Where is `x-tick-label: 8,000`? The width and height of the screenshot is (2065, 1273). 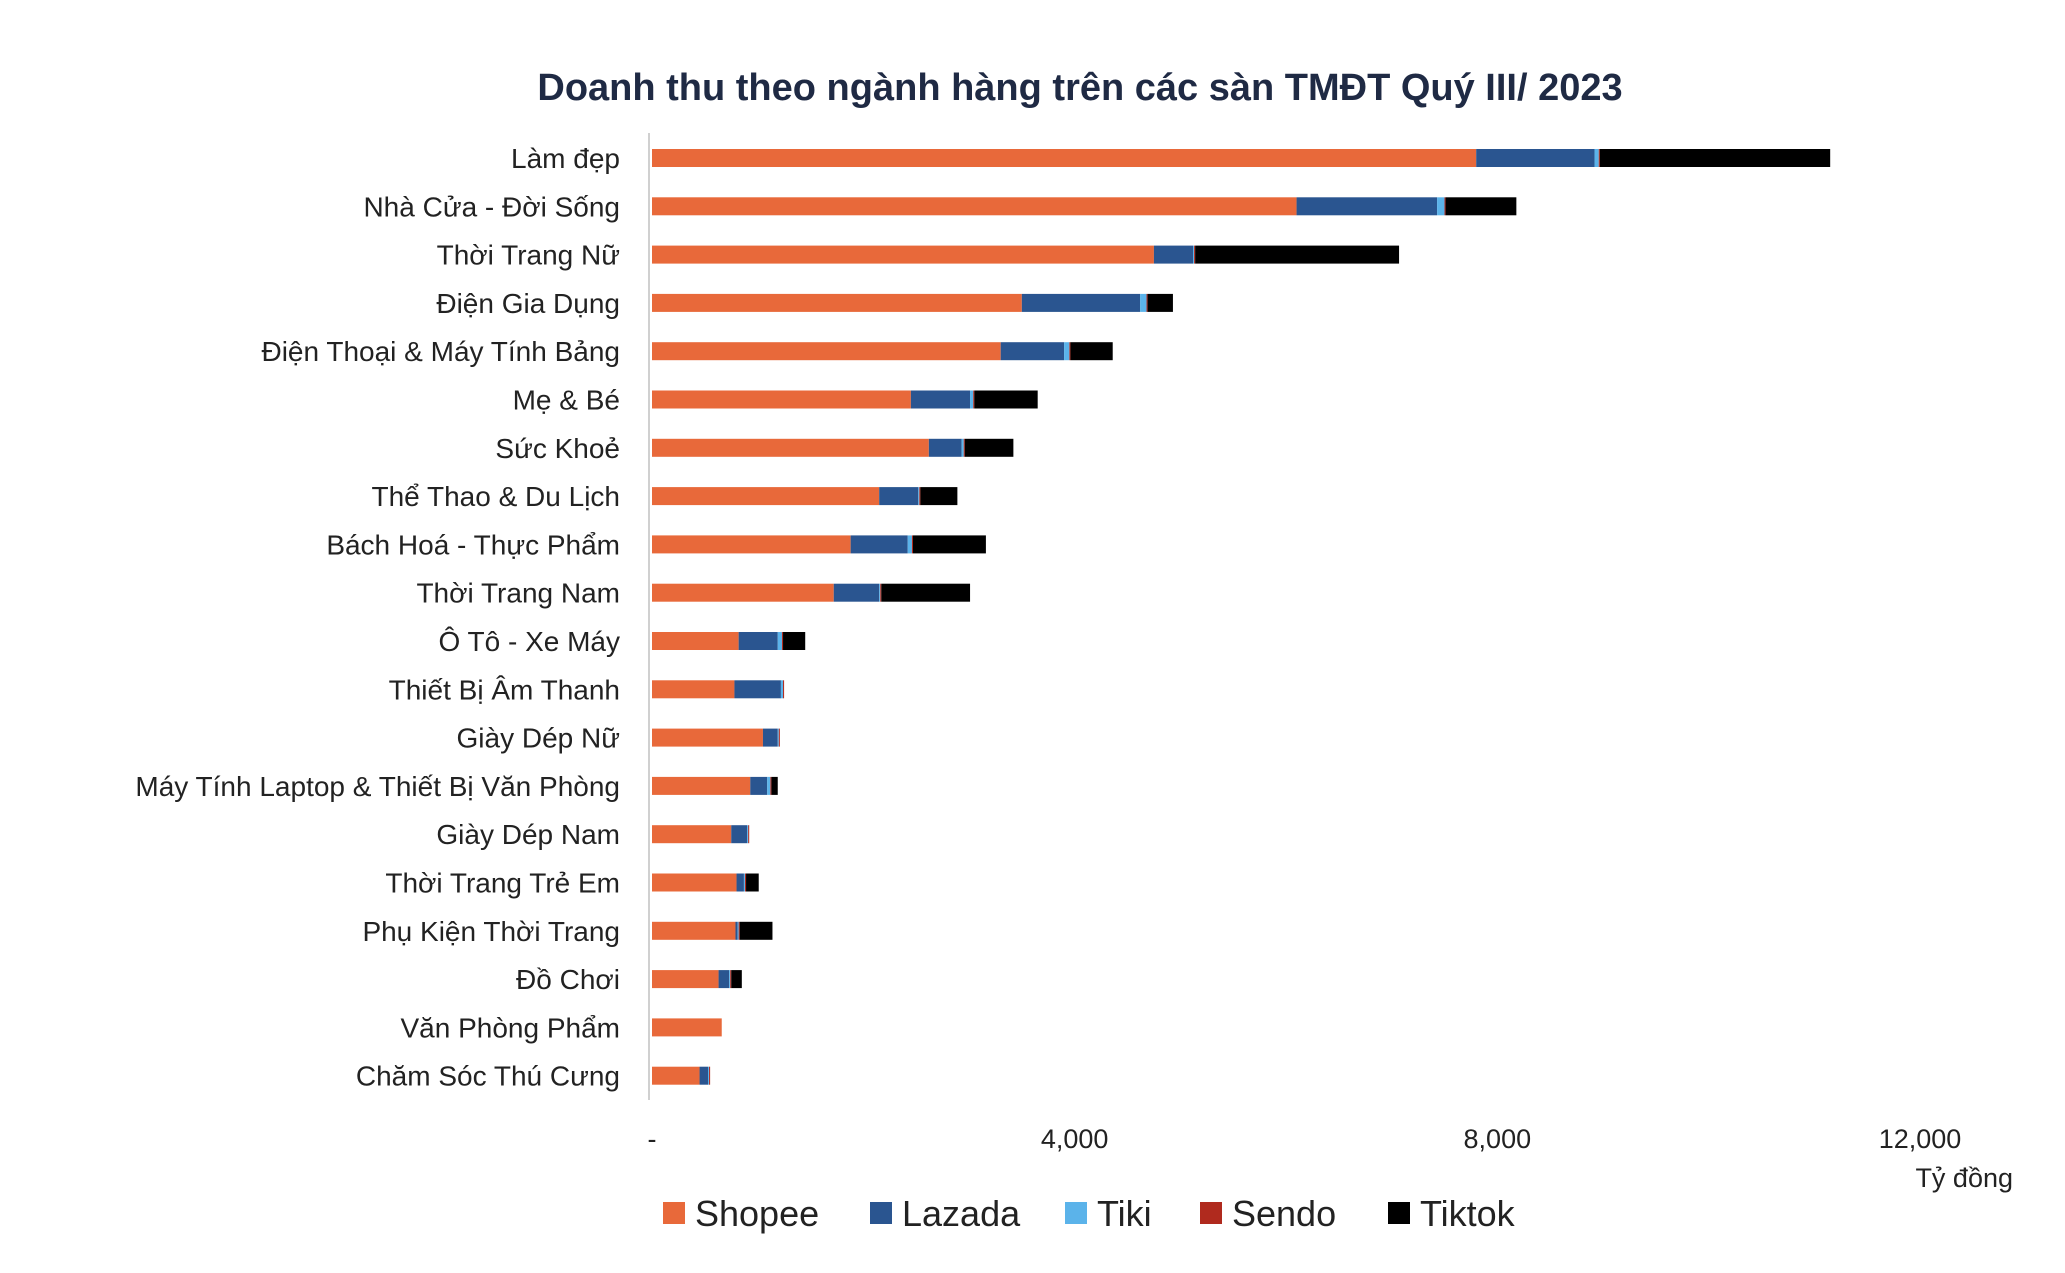
x-tick-label: 8,000 is located at coordinates (1498, 1139).